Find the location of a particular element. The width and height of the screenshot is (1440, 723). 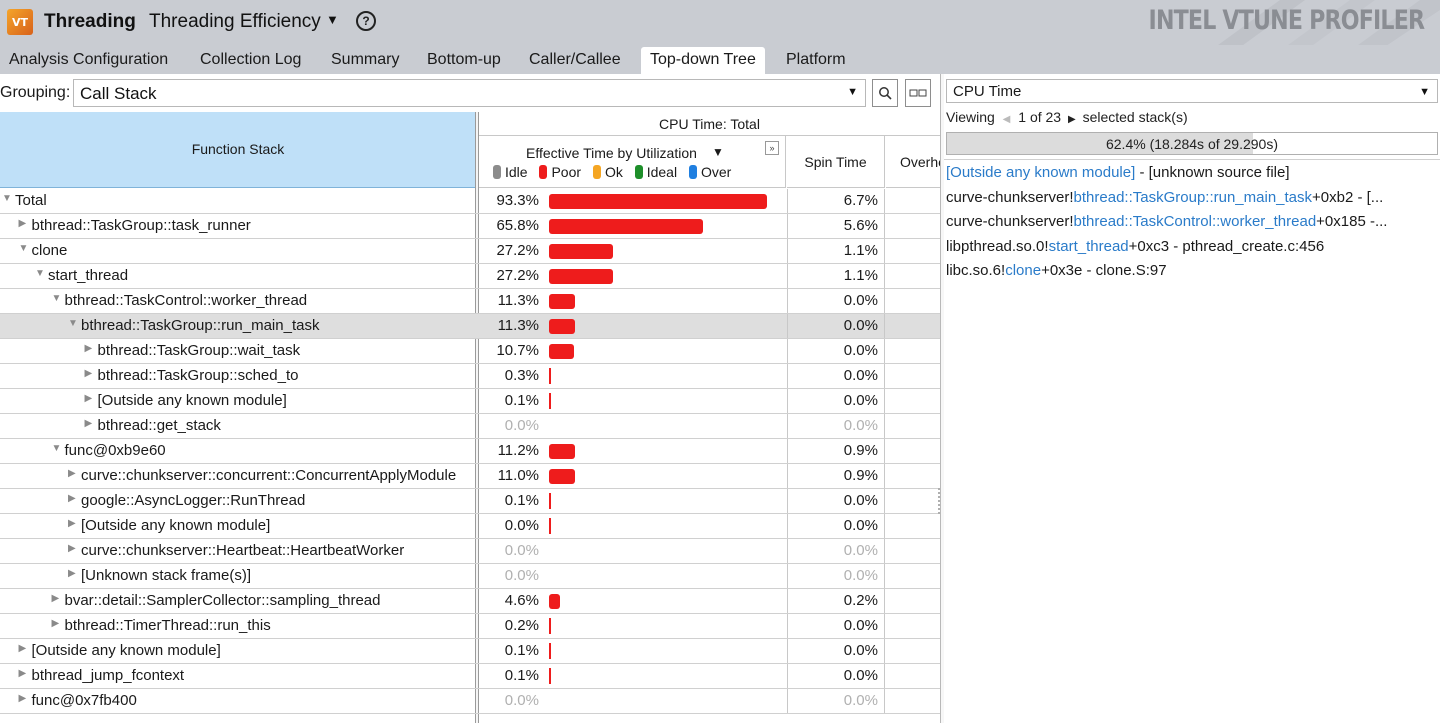

stack-frame-link: bthread::TaskGroup::run_main_task is located at coordinates (1193, 197).